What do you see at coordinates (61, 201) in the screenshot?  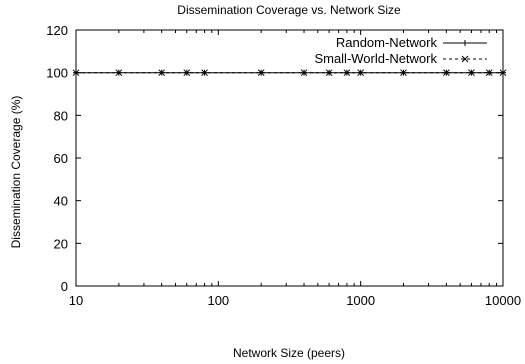 I see `y-tick-label: 40` at bounding box center [61, 201].